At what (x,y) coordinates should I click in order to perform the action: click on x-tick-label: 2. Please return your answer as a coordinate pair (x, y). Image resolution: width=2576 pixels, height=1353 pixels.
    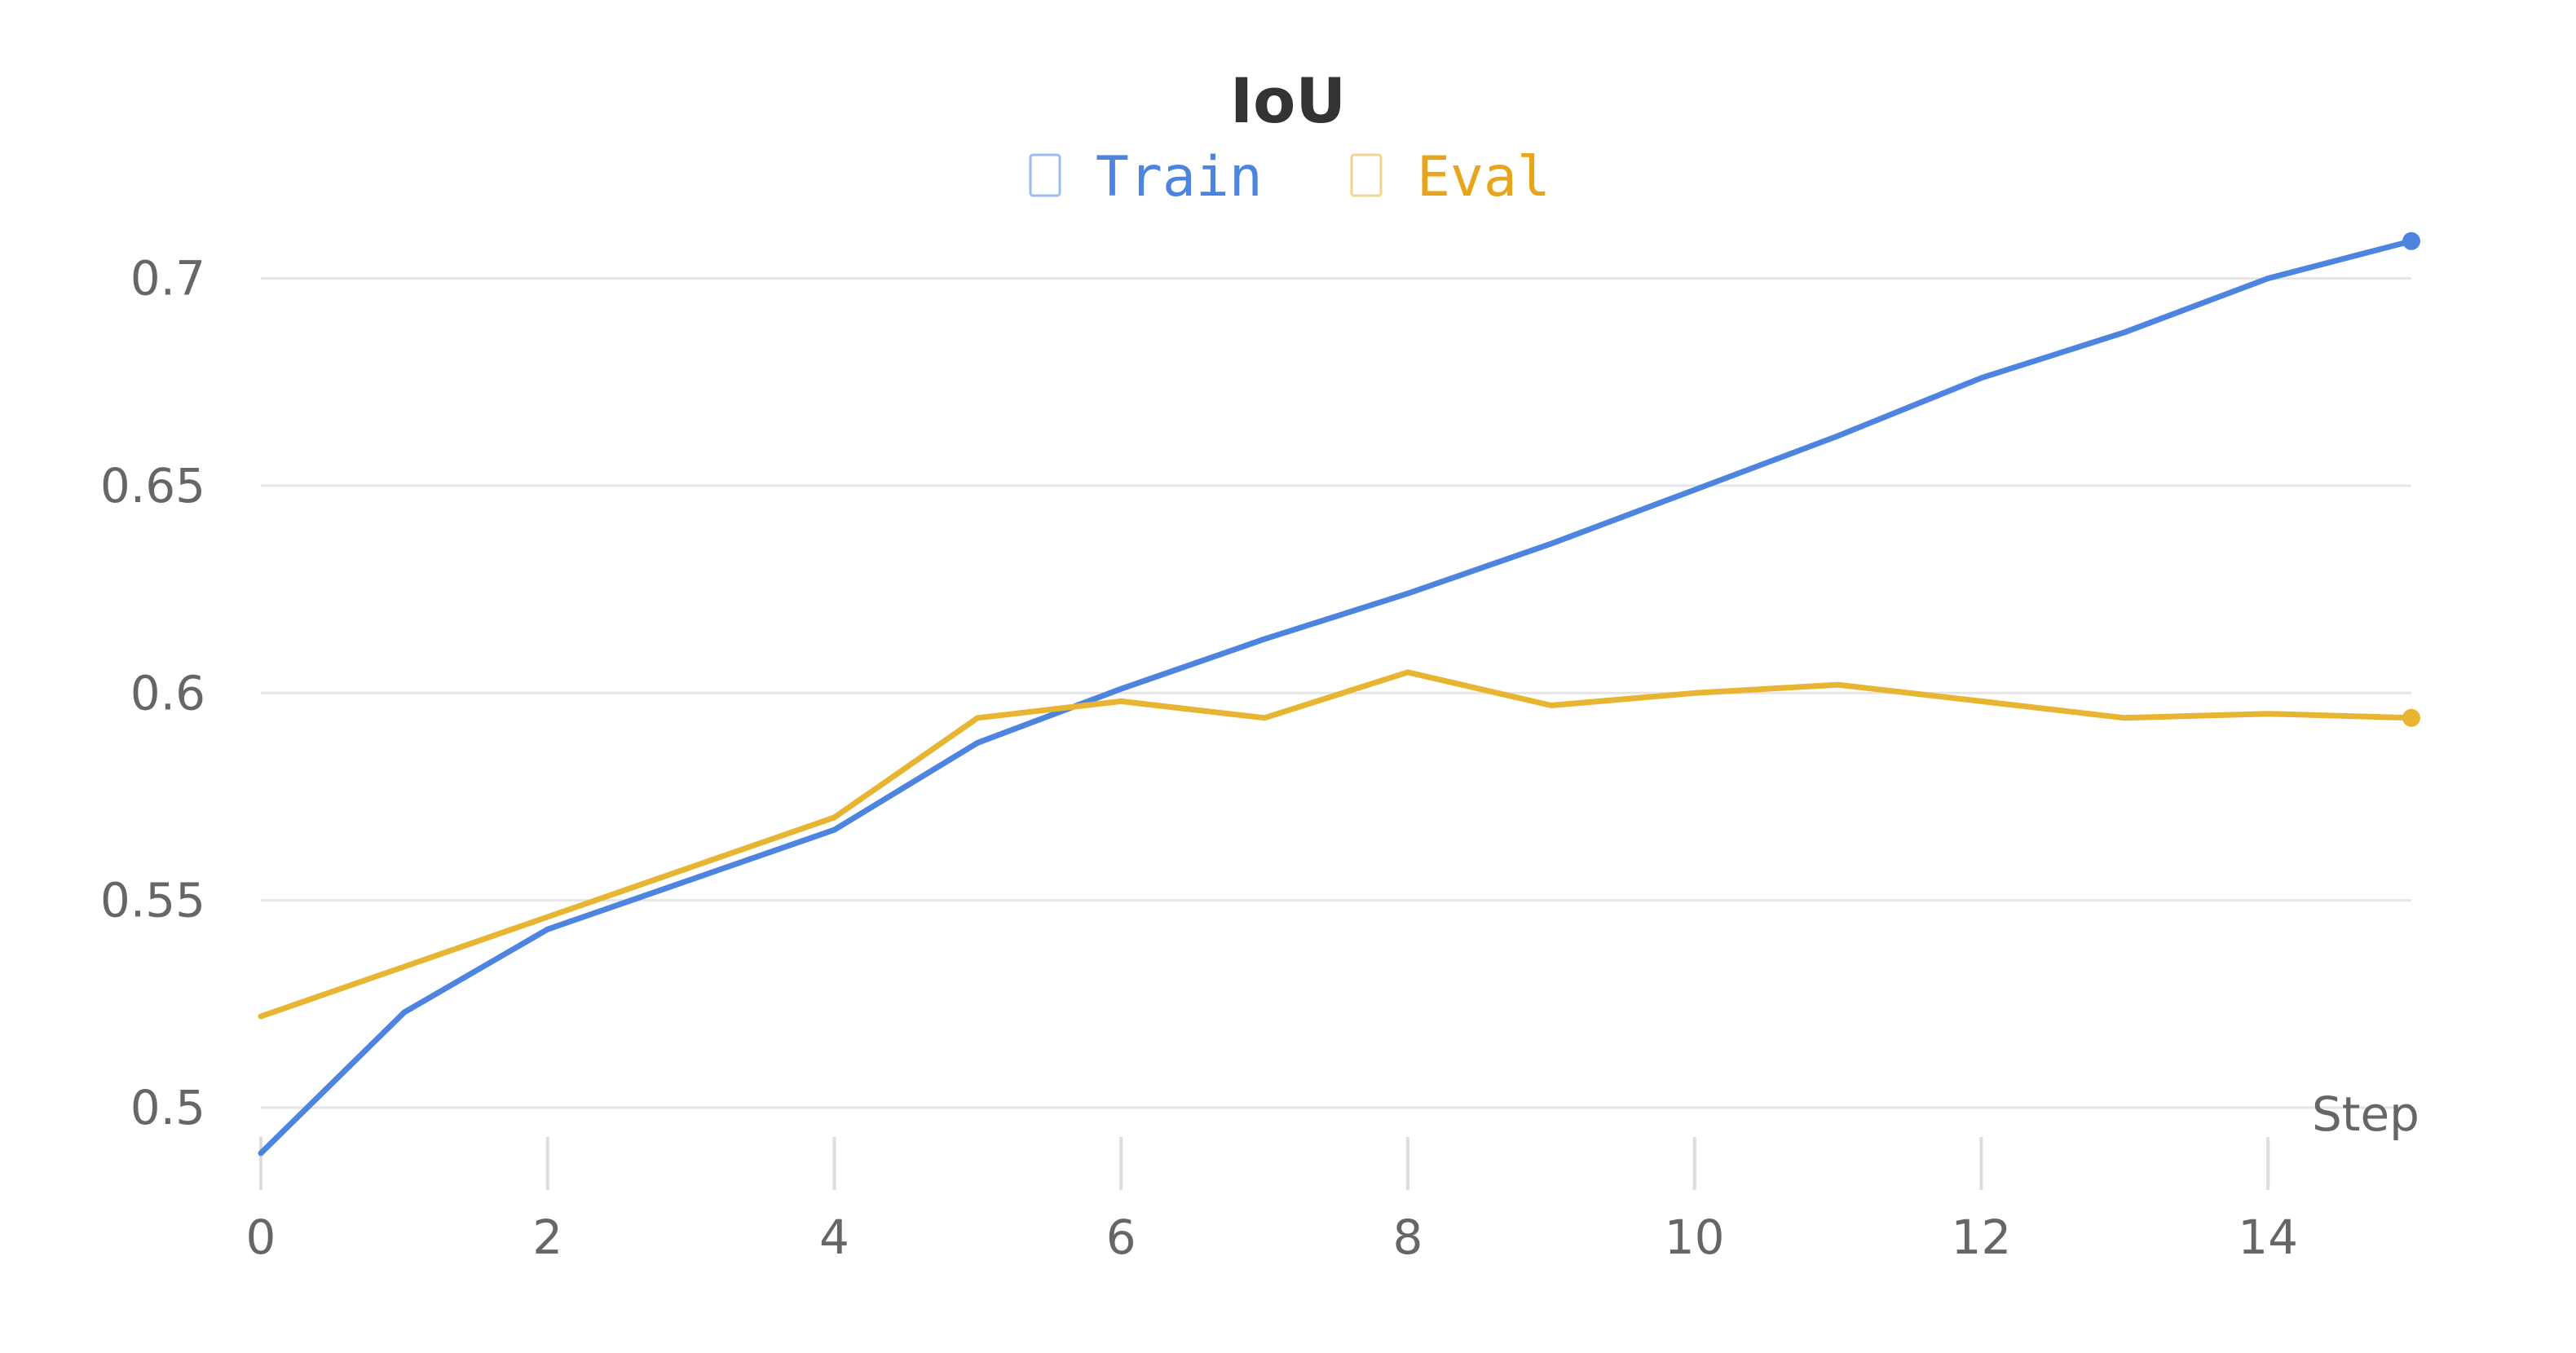
    Looking at the image, I should click on (547, 1237).